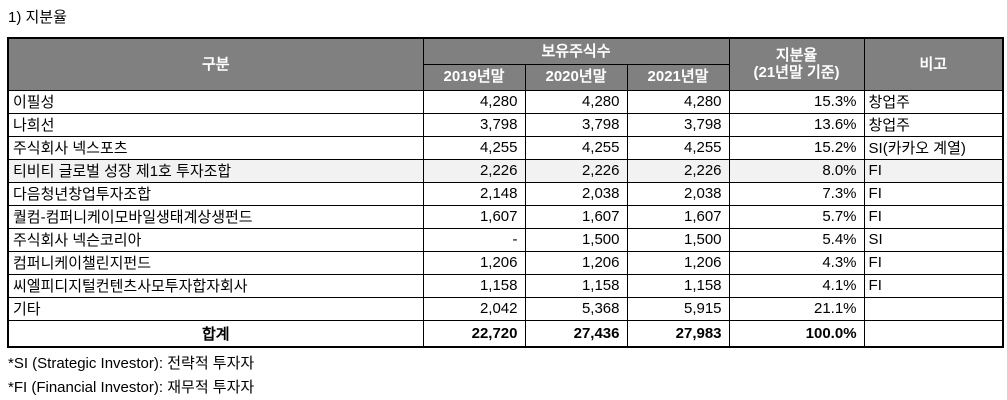 The image size is (1007, 400). Describe the element at coordinates (678, 285) in the screenshot. I see `shares-2021-cell: 1,158` at that location.